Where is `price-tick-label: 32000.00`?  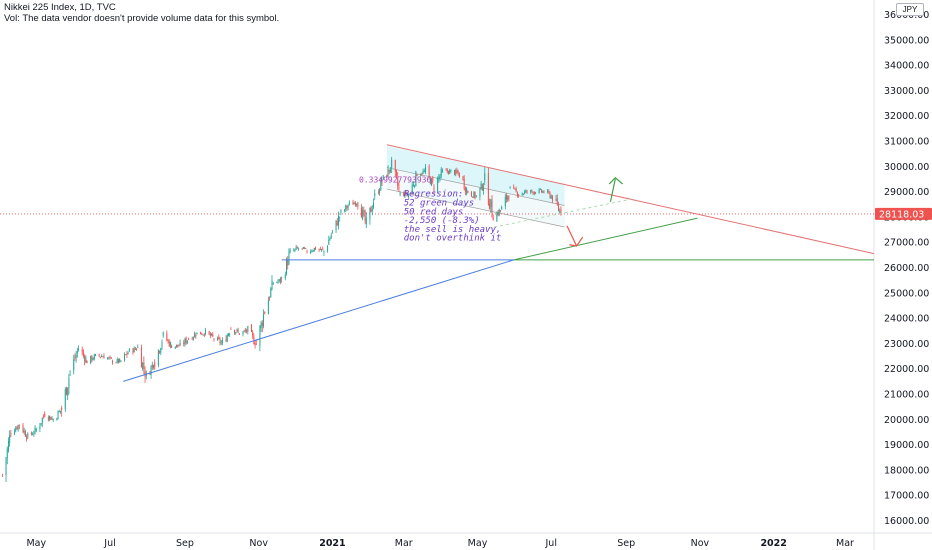
price-tick-label: 32000.00 is located at coordinates (906, 116).